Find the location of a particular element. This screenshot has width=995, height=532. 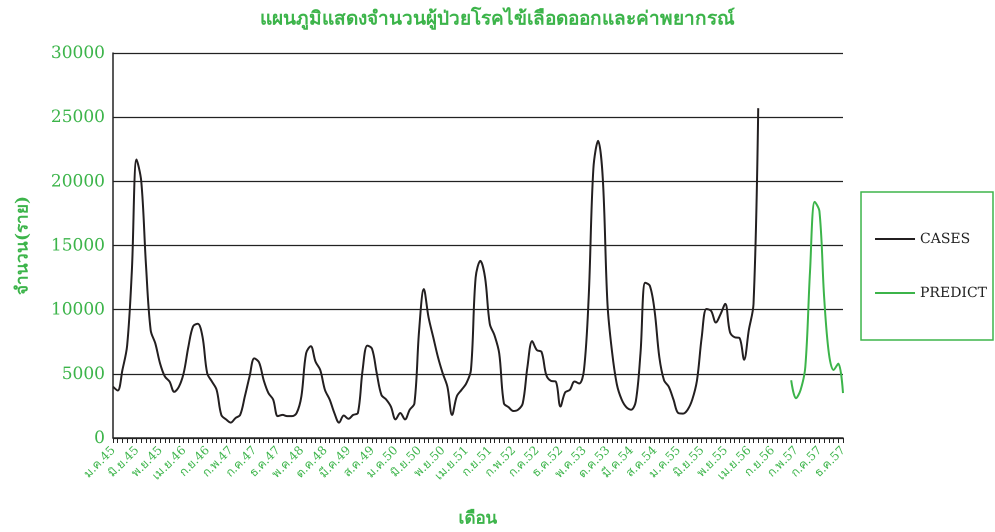

y-tick-label: 20000 is located at coordinates (77, 181).